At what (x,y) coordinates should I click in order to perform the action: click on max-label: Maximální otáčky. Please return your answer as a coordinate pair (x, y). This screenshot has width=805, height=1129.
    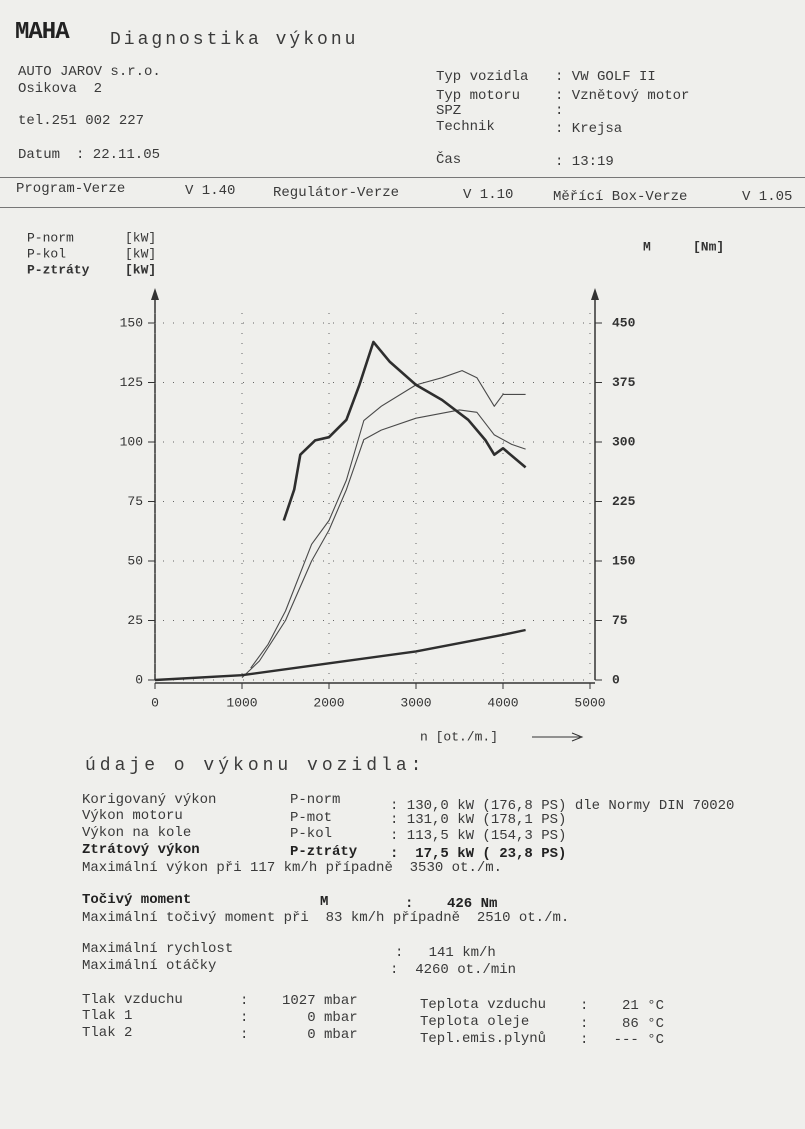
    Looking at the image, I should click on (149, 966).